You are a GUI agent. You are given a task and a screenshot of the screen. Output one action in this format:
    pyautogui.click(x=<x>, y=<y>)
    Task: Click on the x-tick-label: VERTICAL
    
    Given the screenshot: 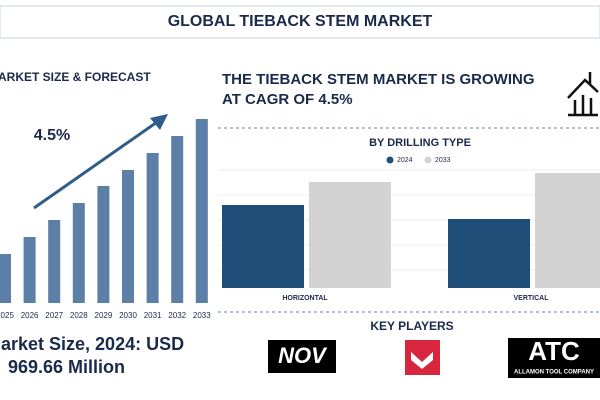 What is the action you would take?
    pyautogui.click(x=532, y=298)
    